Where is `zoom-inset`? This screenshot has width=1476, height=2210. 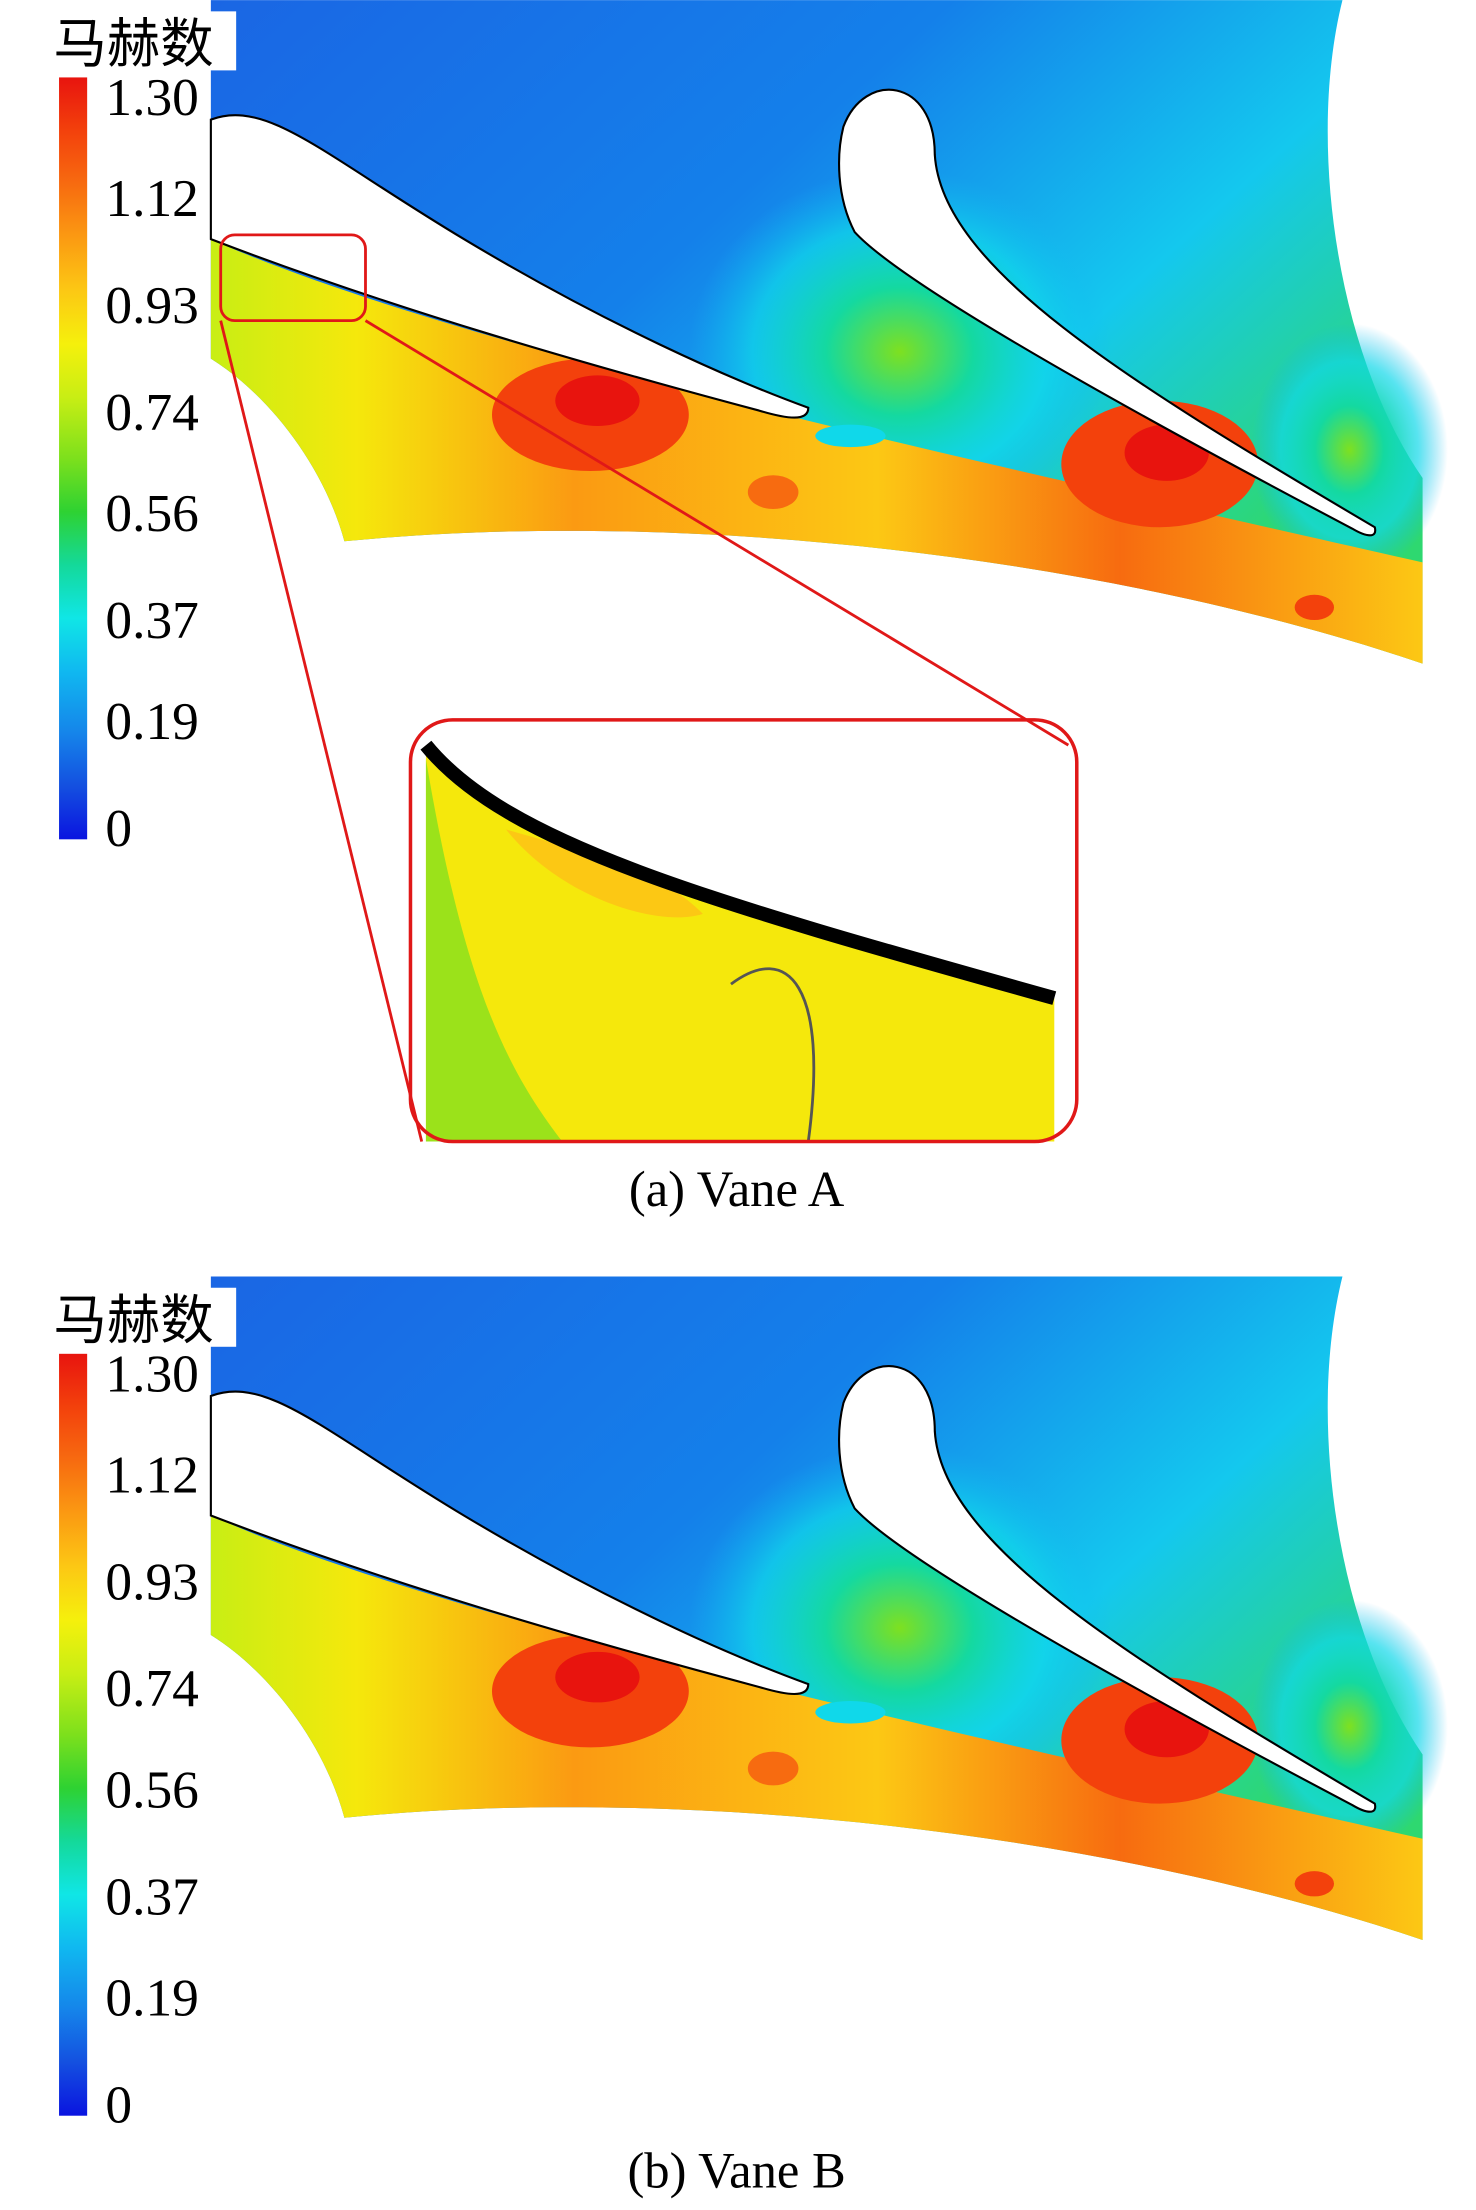
zoom-inset is located at coordinates (743, 931).